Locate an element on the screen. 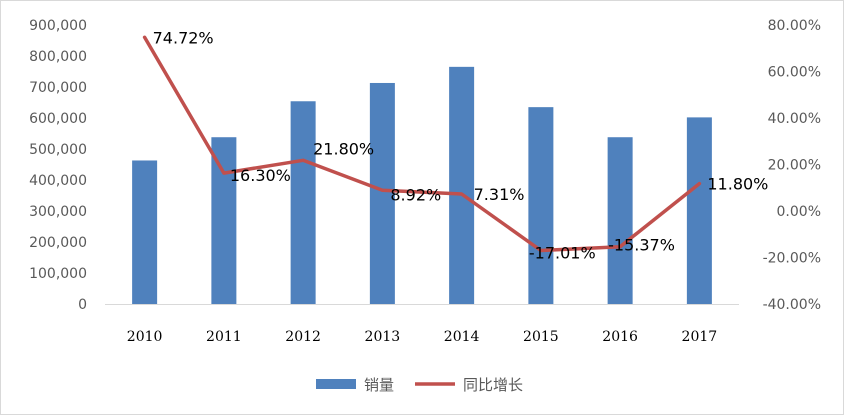 The height and width of the screenshot is (418, 844). growth-data-label: 74.72% is located at coordinates (183, 37).